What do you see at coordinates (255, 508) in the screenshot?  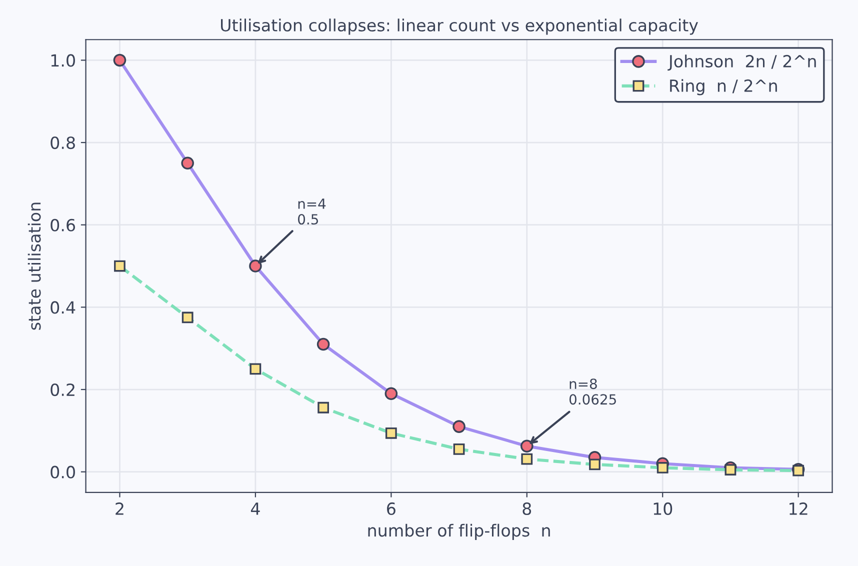 I see `x-tick-label: 4` at bounding box center [255, 508].